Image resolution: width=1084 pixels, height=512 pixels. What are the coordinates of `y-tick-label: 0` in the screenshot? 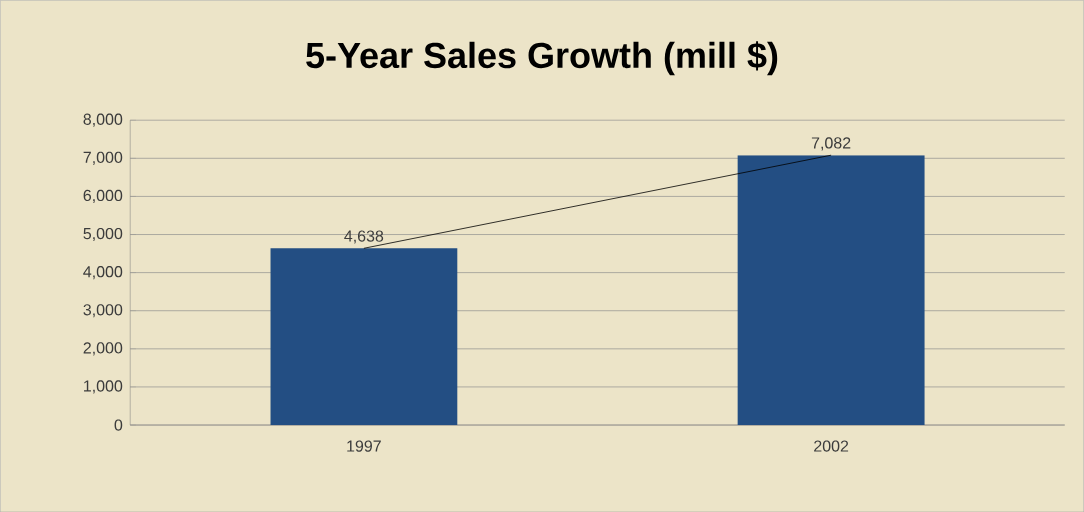 It's located at (118, 425).